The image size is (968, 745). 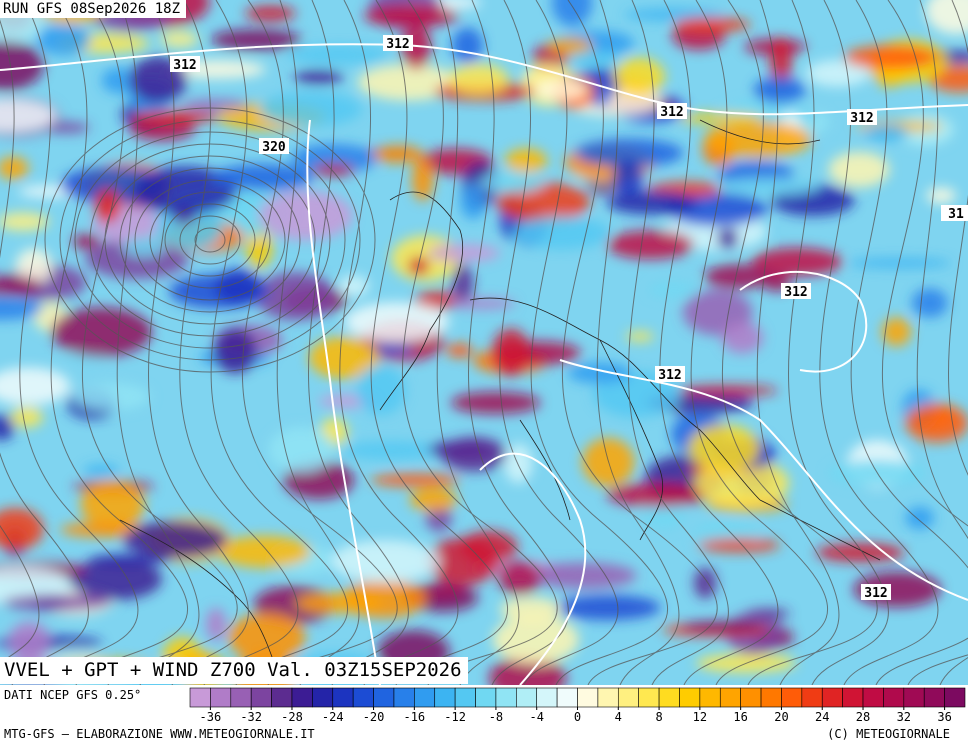 I want to click on map-title: VVEL + GPT + WIND Z700 Val. 03Z15SEP2026, so click(x=234, y=670).